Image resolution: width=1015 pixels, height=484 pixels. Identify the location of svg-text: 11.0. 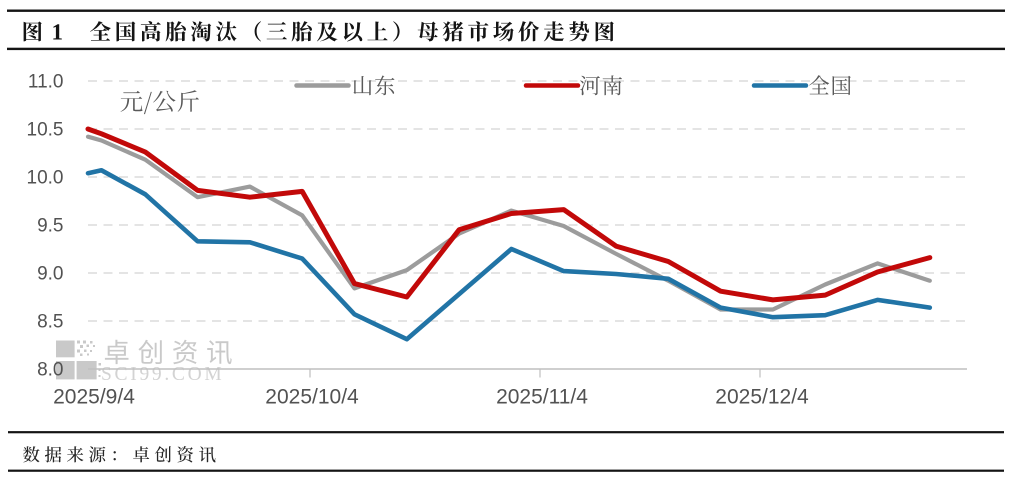
(46, 82).